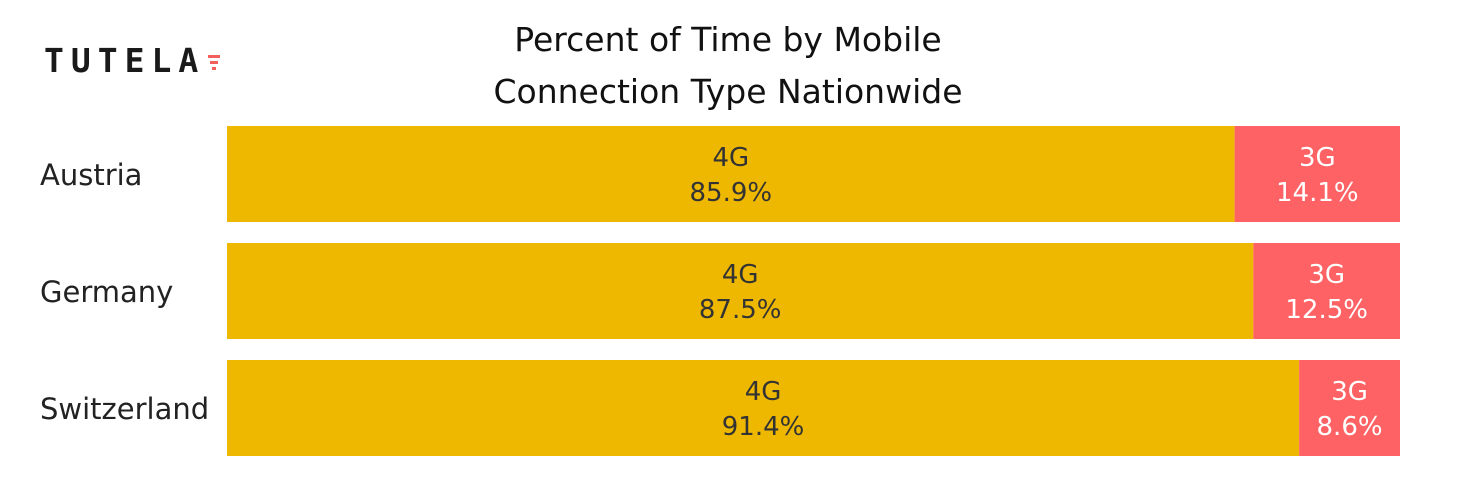  I want to click on chart-title-line-2: Connection Type Nationwide, so click(728, 91).